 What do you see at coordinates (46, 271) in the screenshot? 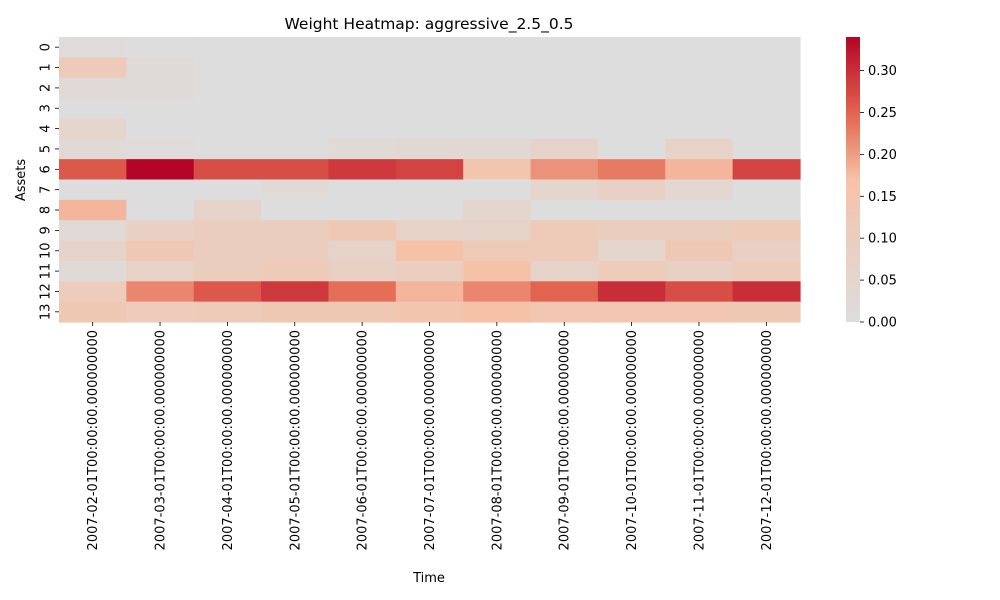
I see `y-tick-label: 11` at bounding box center [46, 271].